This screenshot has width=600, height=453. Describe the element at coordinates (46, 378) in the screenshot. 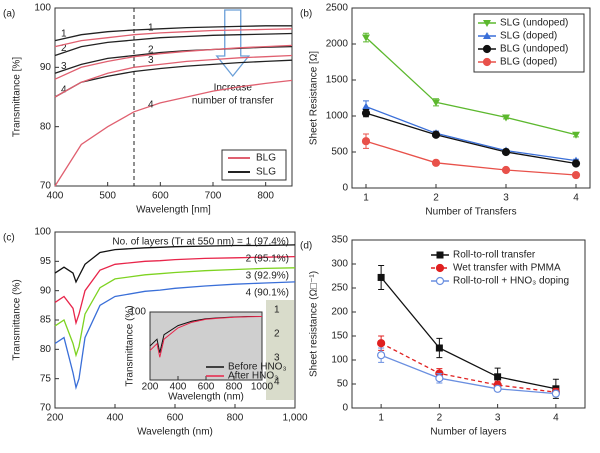

I see `y-tick-label: 75` at that location.